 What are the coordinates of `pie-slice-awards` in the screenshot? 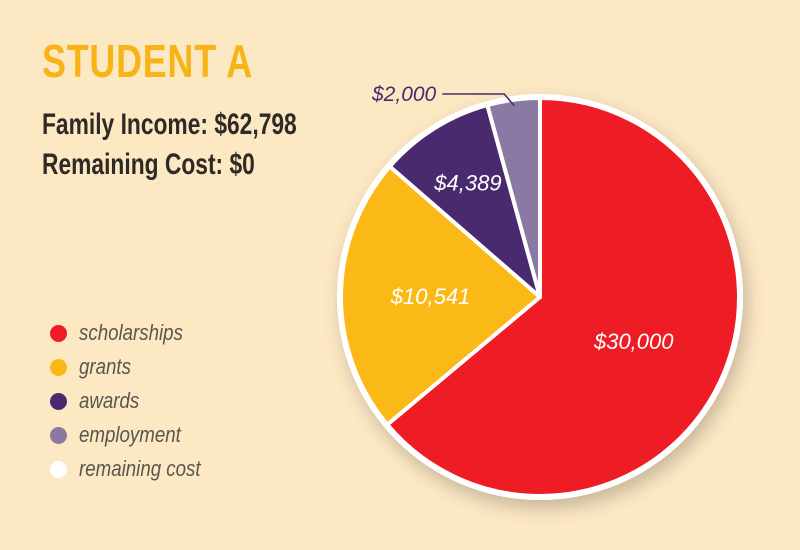 It's located at (464, 201).